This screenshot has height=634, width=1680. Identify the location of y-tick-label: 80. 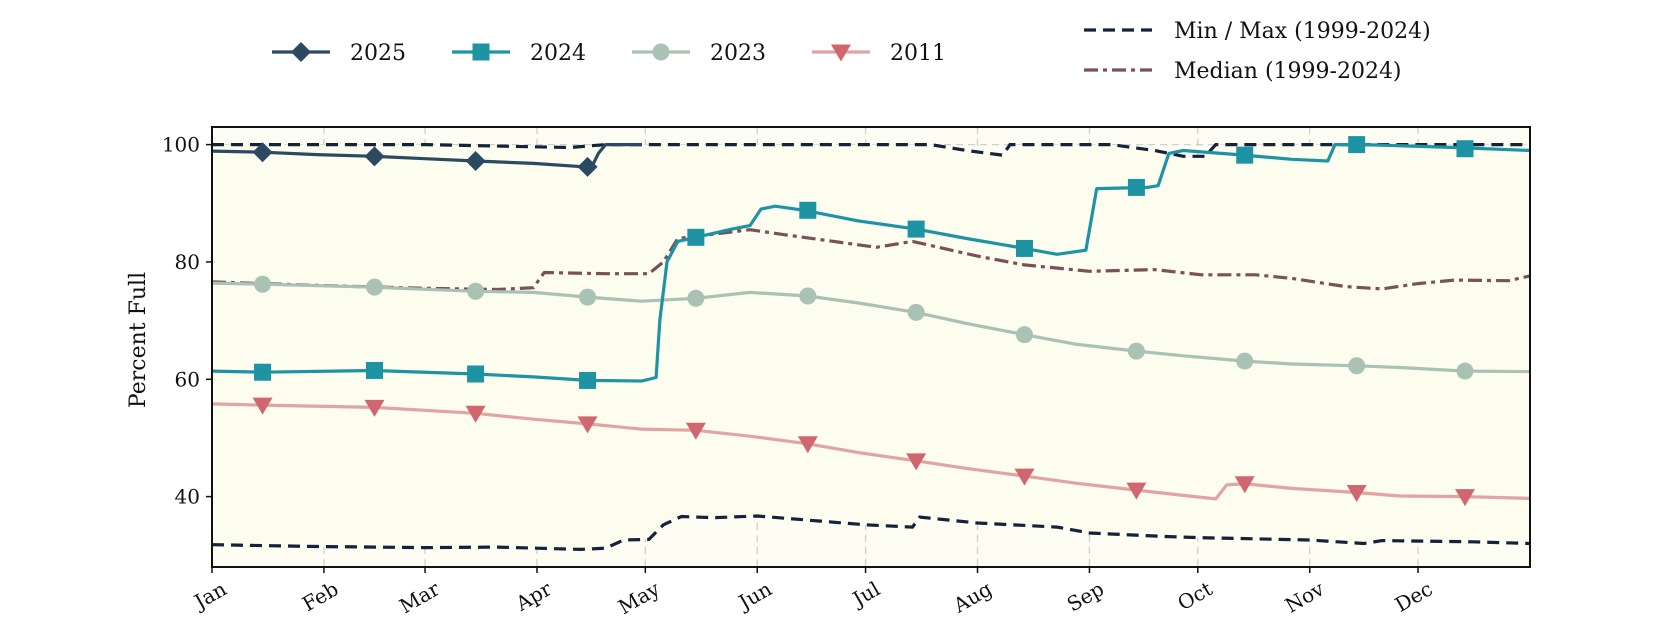
(187, 262).